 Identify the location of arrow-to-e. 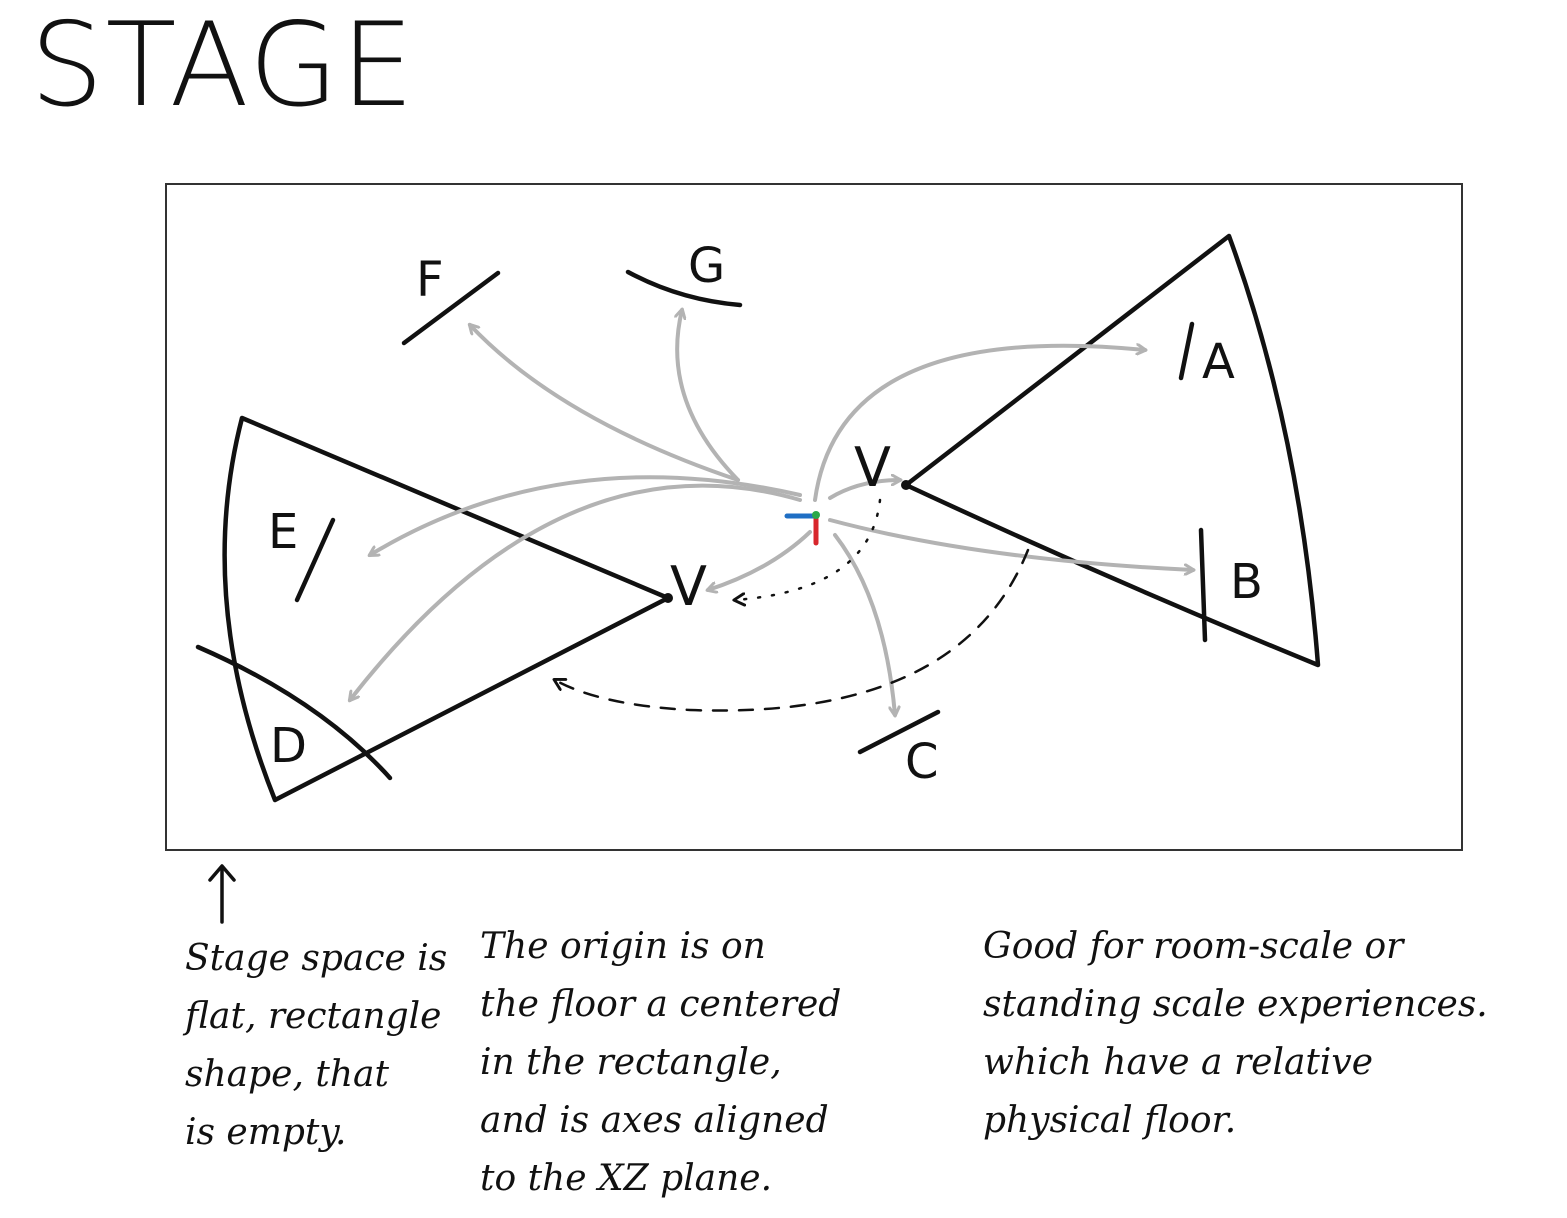
(586, 515).